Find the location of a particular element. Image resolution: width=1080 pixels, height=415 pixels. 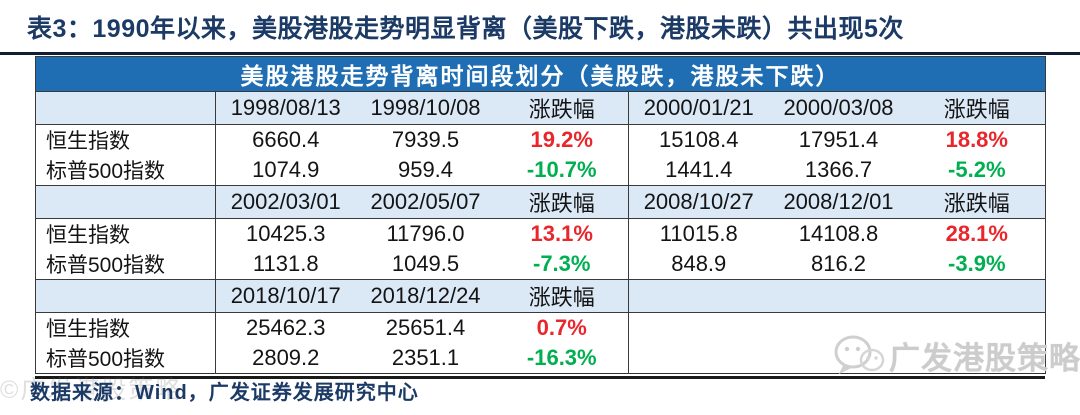

index-value-cell: 959.4 is located at coordinates (425, 170).